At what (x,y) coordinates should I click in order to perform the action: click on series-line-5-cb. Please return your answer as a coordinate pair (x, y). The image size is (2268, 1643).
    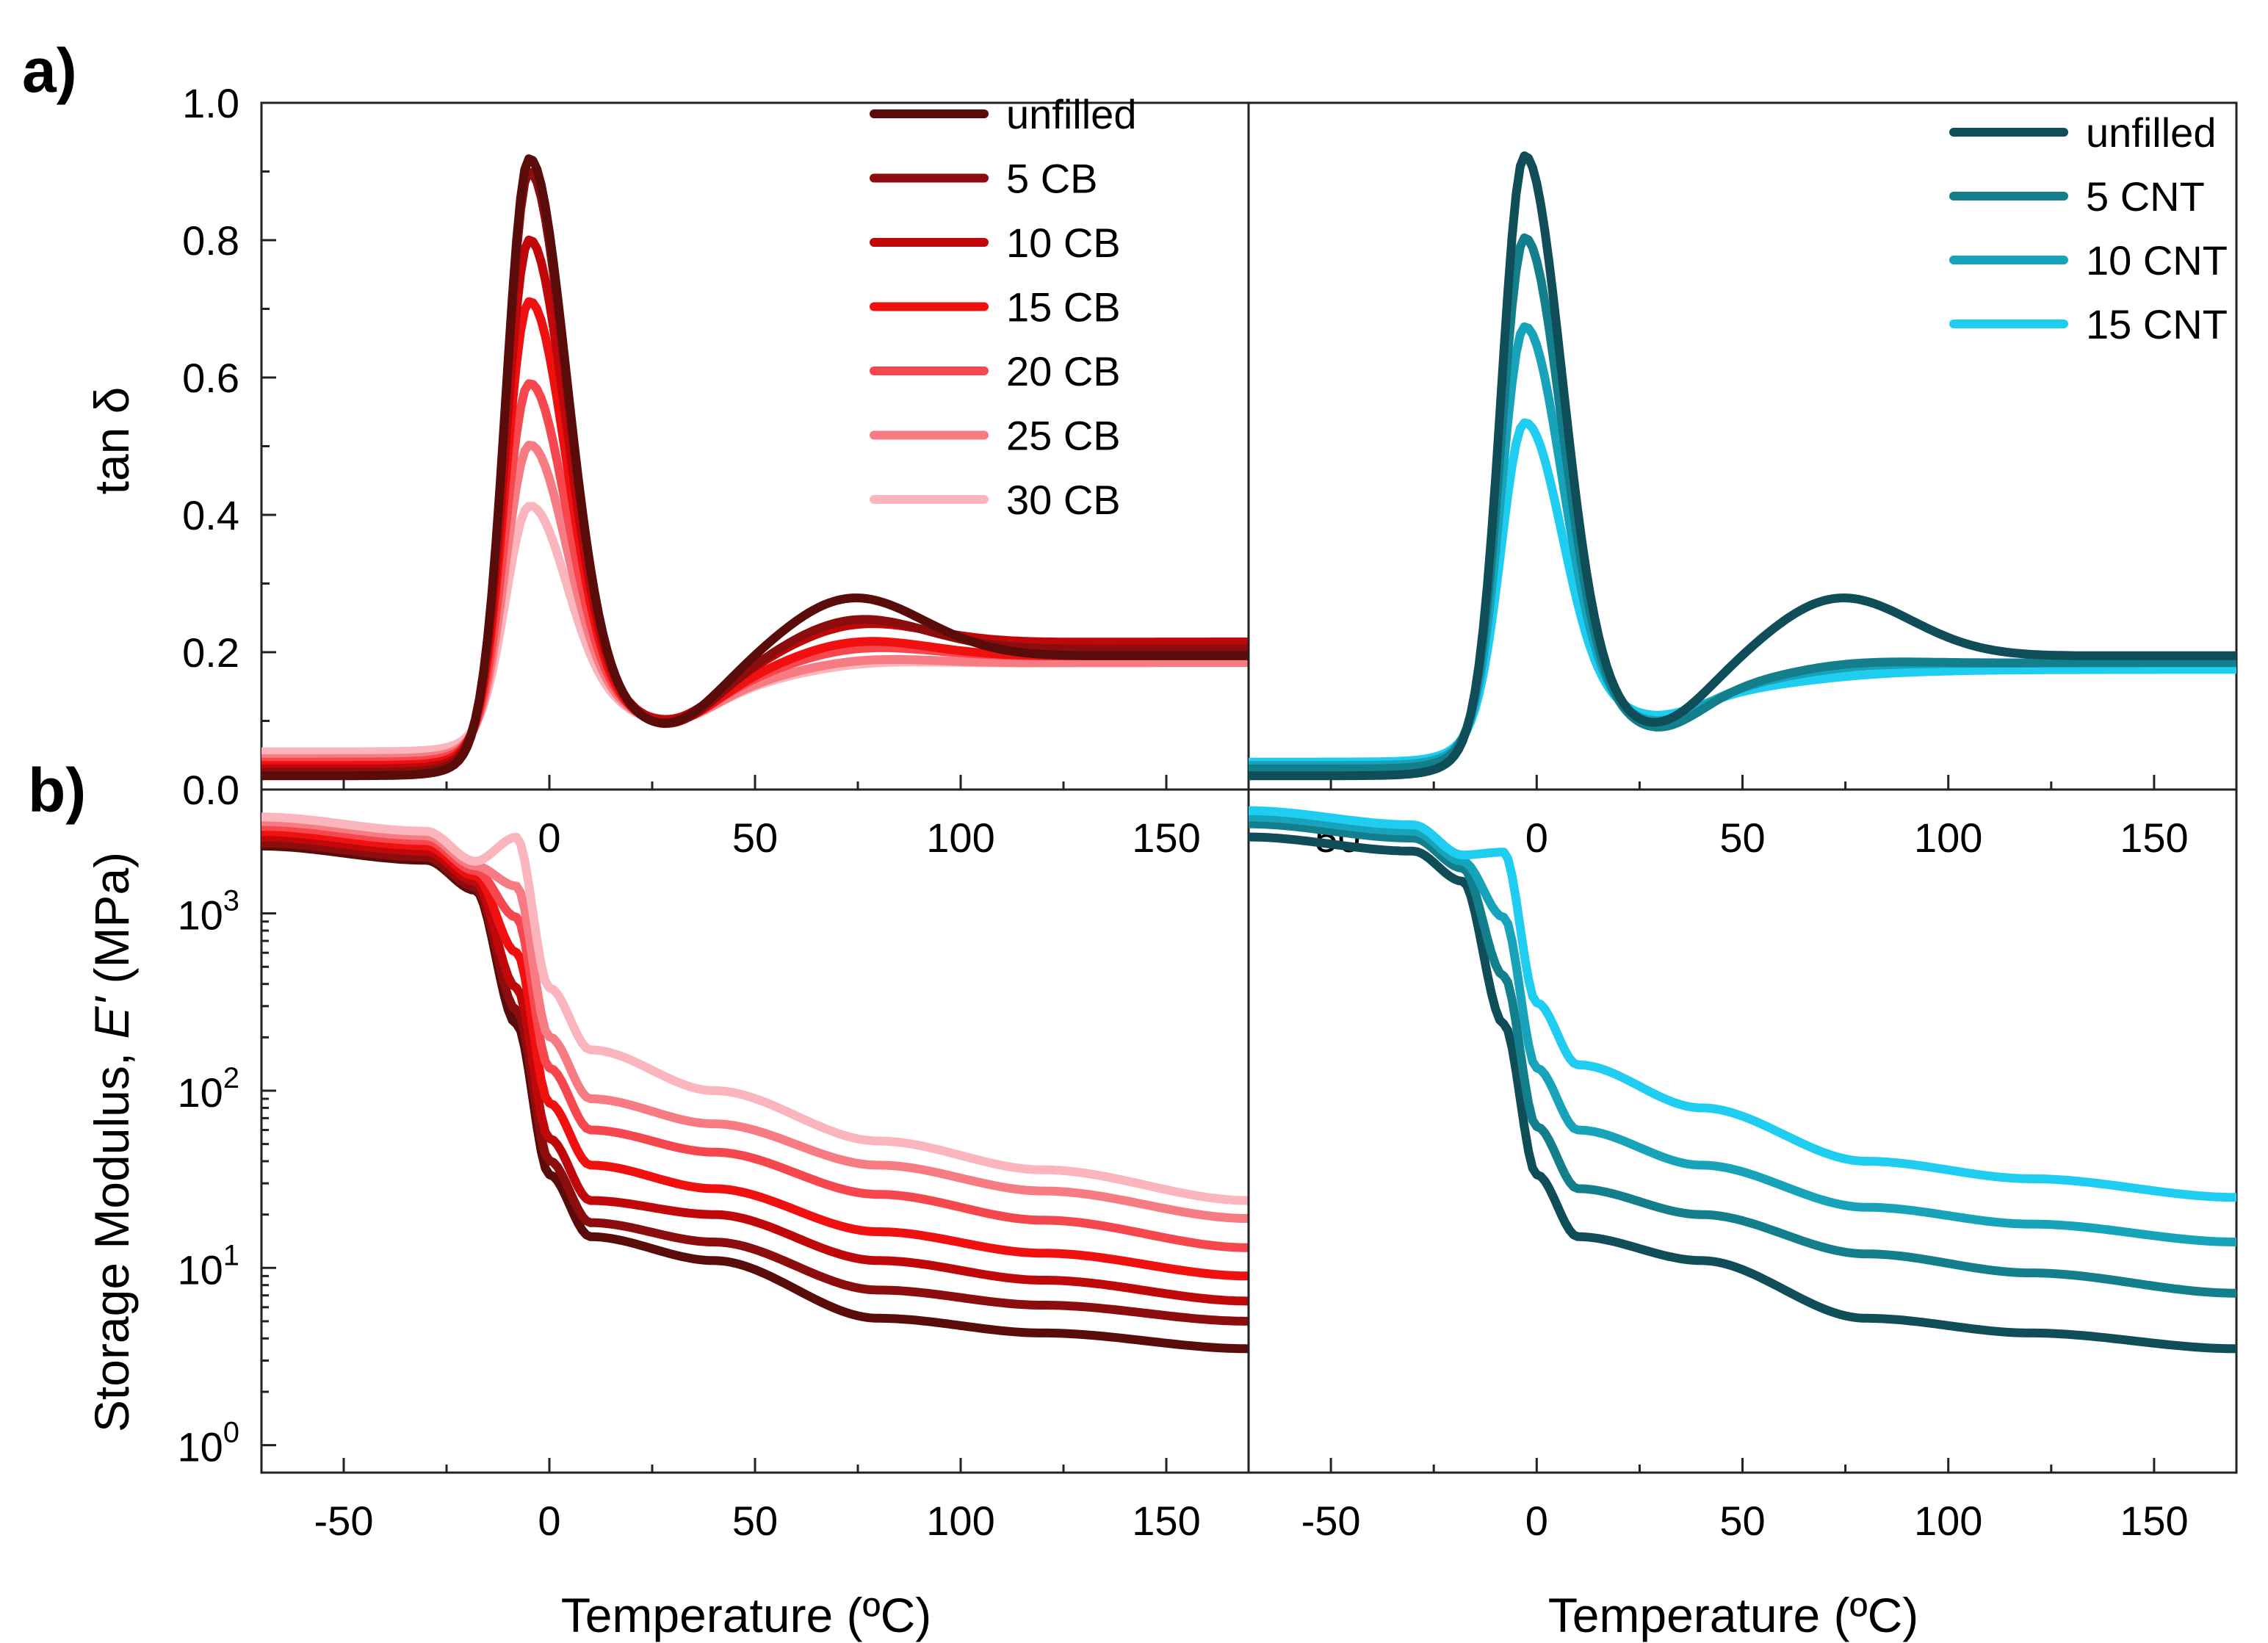
    Looking at the image, I should click on (755, 1082).